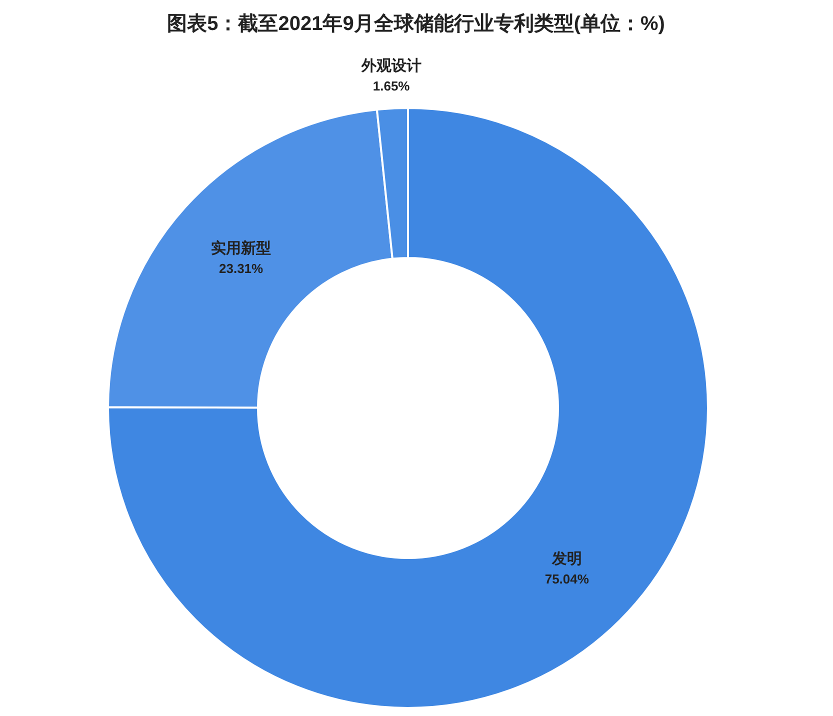 This screenshot has height=716, width=833. What do you see at coordinates (241, 248) in the screenshot?
I see `slice-label: 实用新型` at bounding box center [241, 248].